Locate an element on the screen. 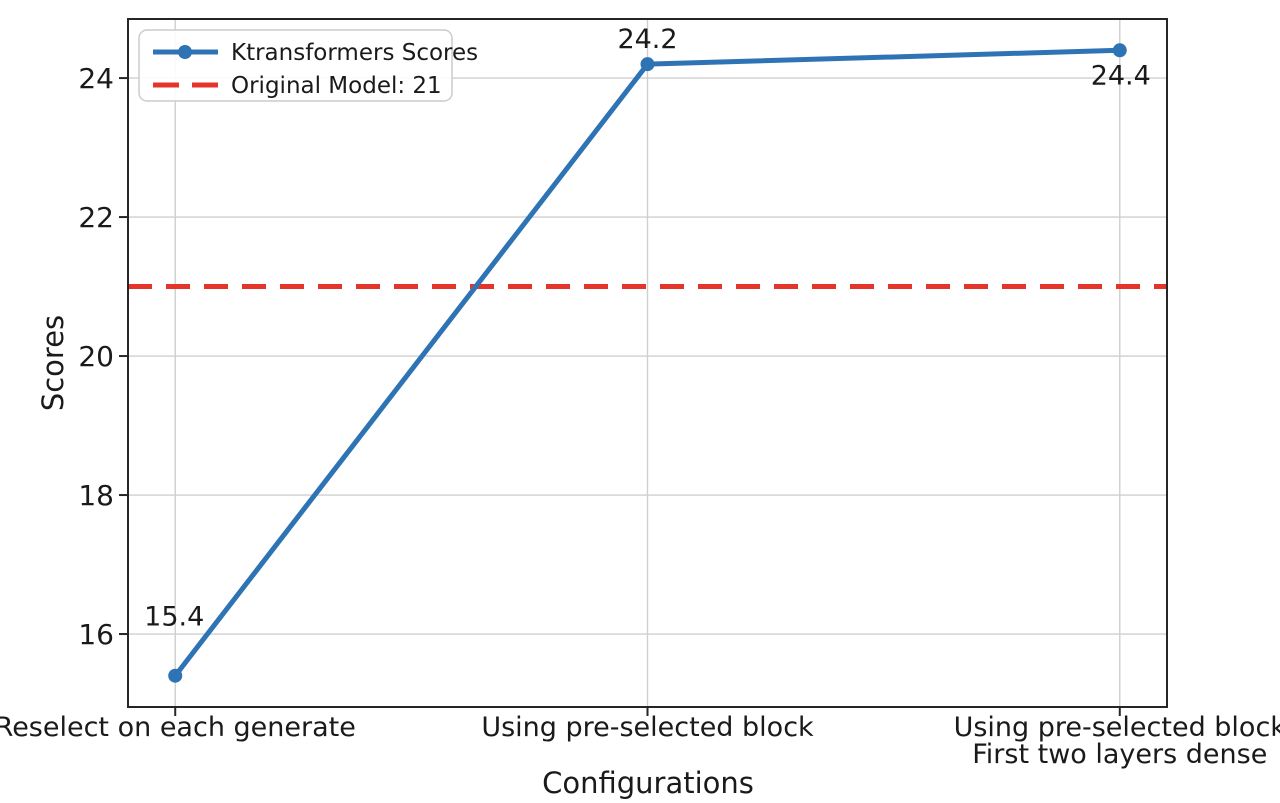  y-tick-label: 24 is located at coordinates (96, 78).